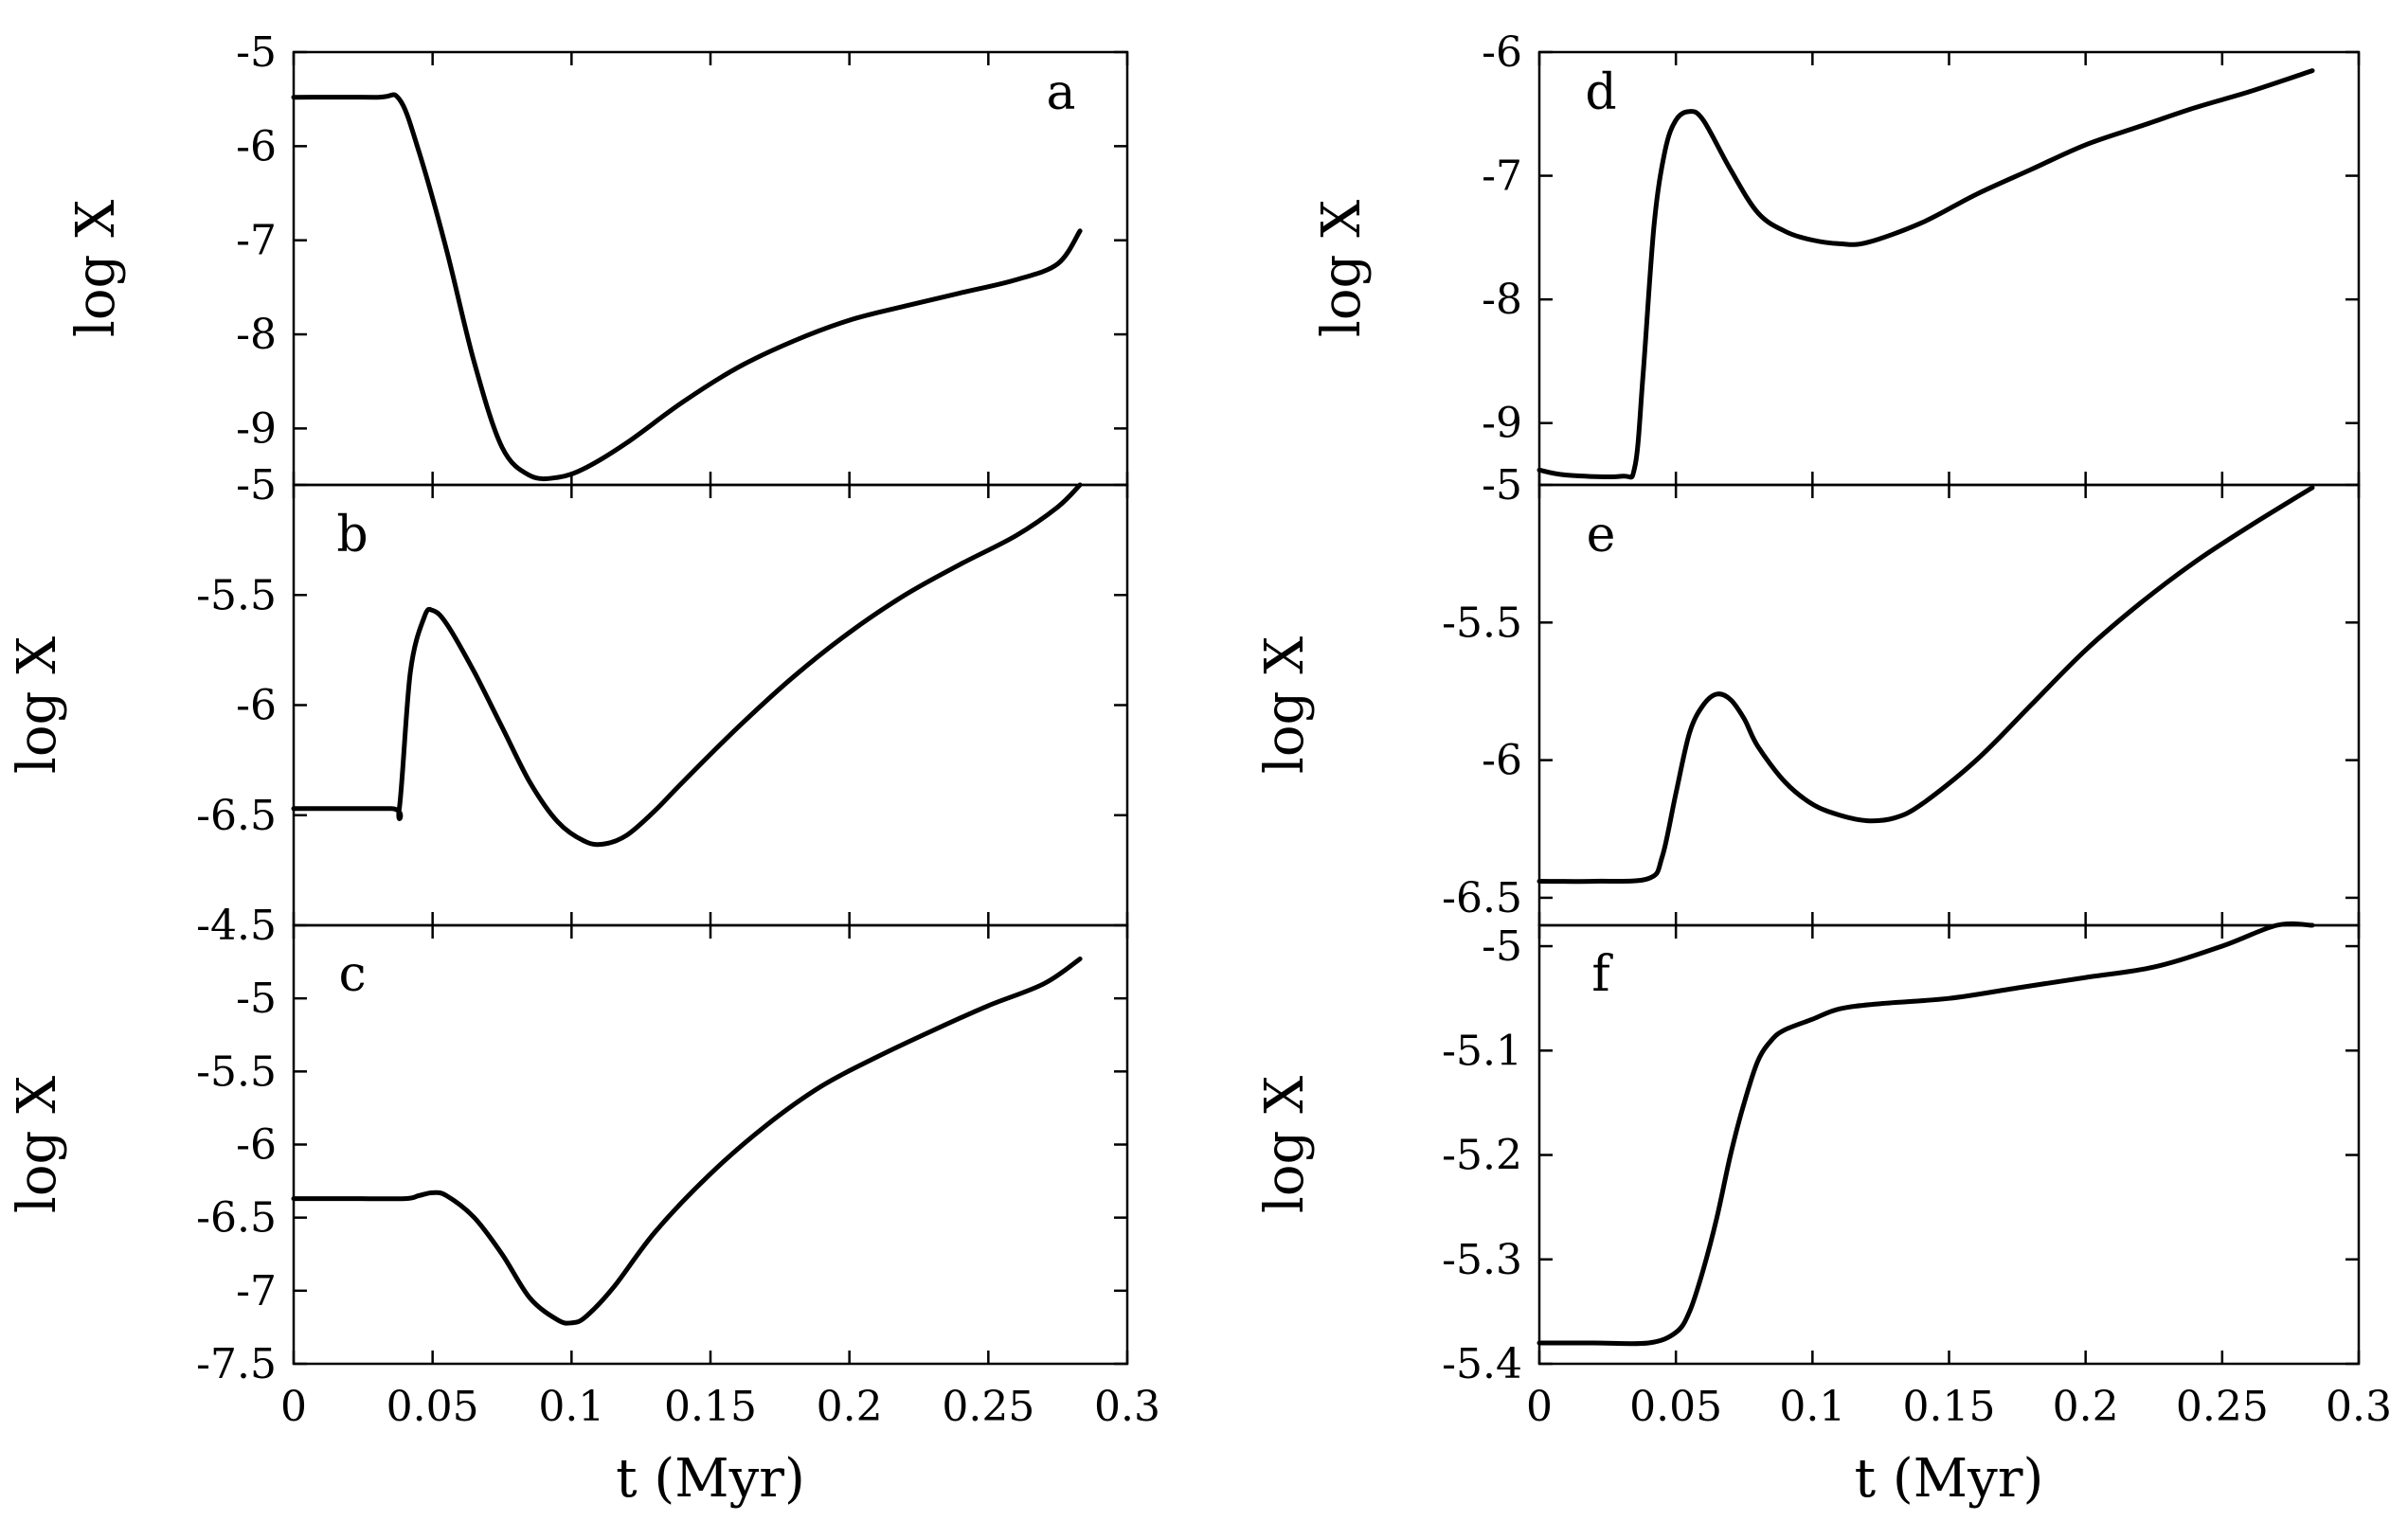 This screenshot has width=2408, height=1521. Describe the element at coordinates (236, 1364) in the screenshot. I see `y-tick-label: -7.5` at that location.